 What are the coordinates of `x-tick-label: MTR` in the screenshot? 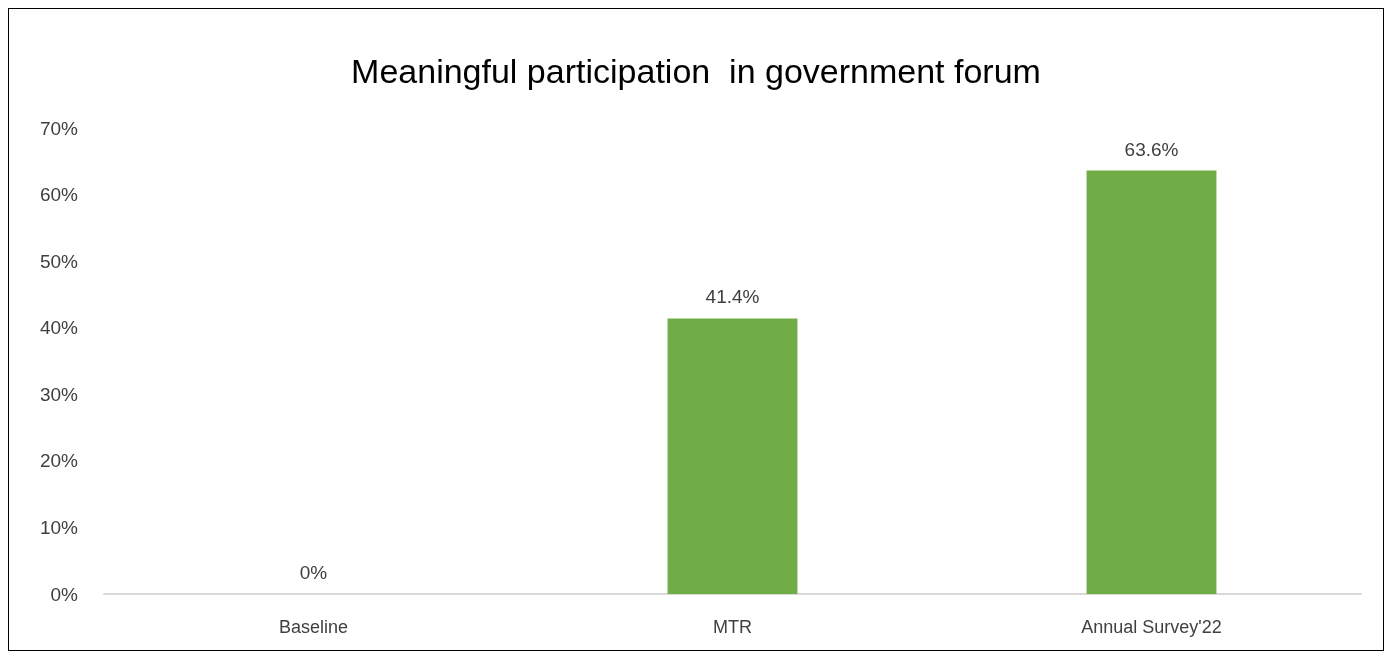 It's located at (732, 627).